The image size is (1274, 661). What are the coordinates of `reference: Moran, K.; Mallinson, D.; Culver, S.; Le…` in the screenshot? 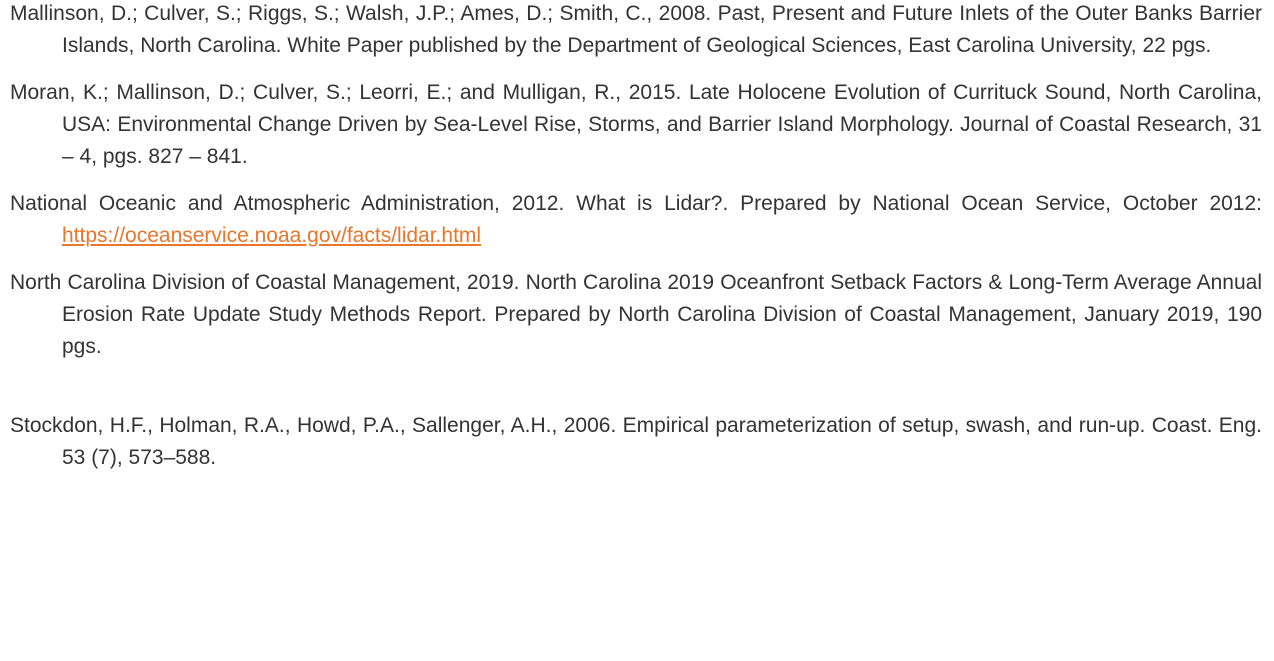 It's located at (636, 125).